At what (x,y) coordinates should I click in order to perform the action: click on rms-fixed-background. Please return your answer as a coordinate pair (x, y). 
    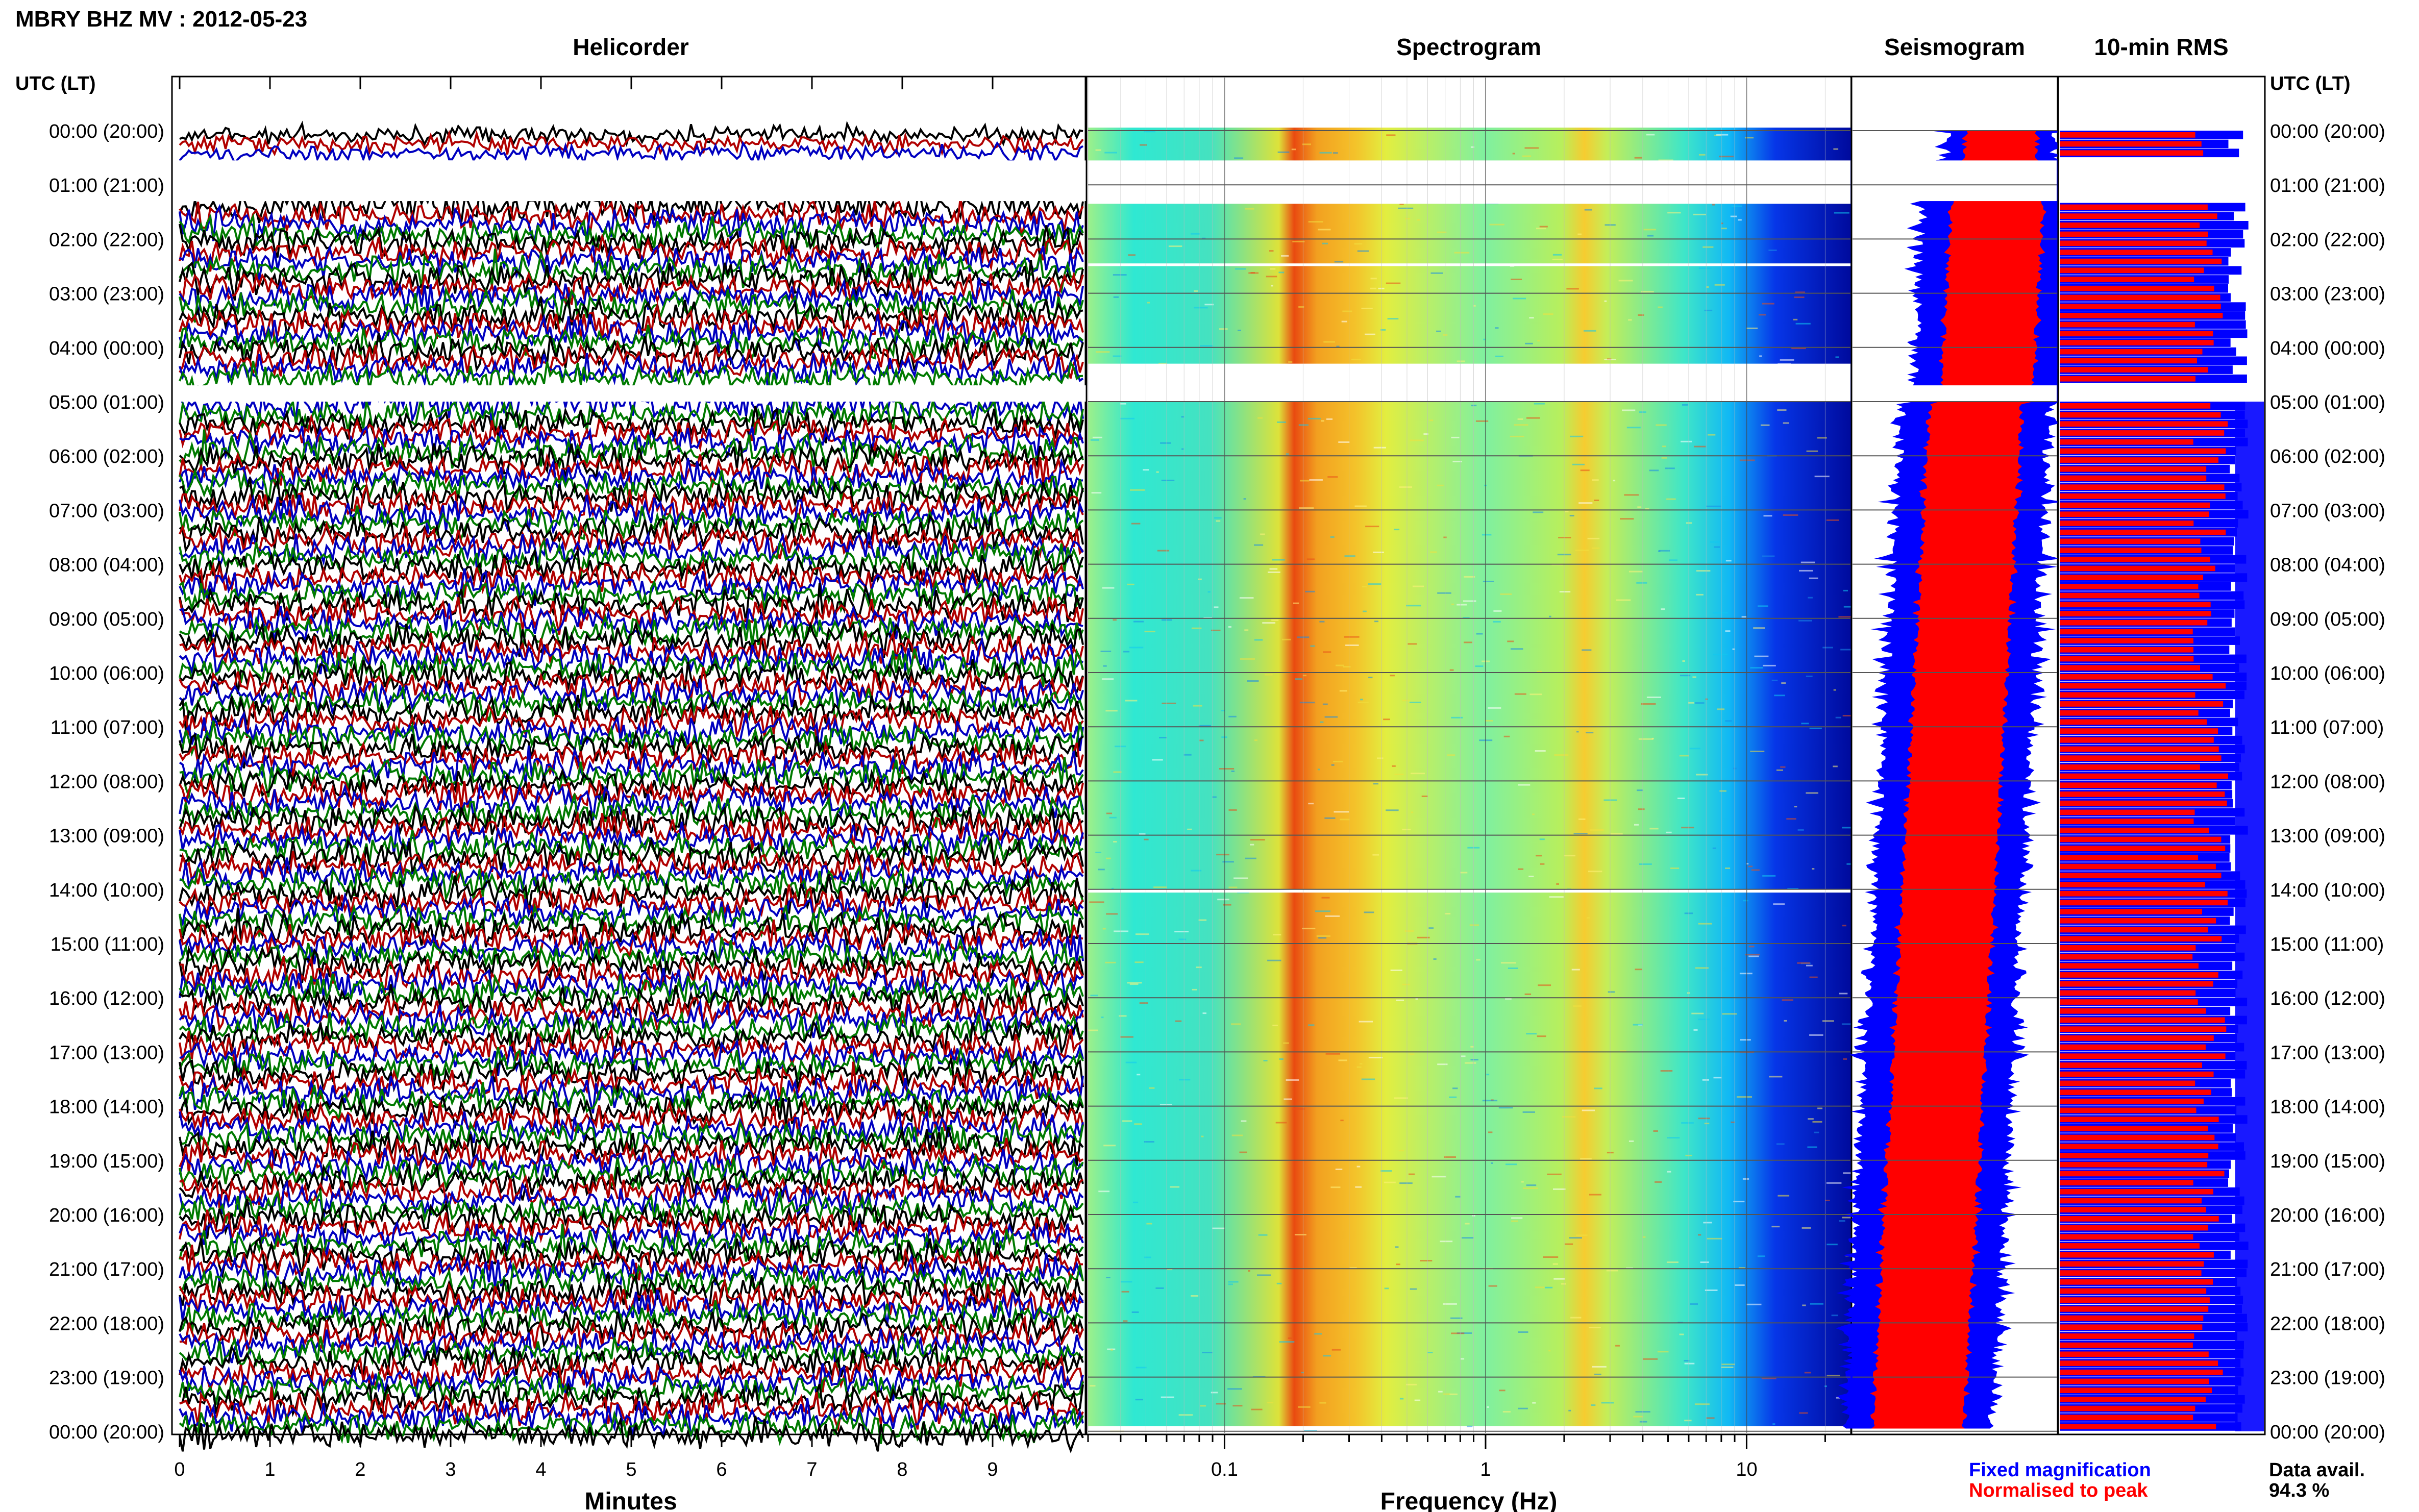
    Looking at the image, I should click on (2249, 916).